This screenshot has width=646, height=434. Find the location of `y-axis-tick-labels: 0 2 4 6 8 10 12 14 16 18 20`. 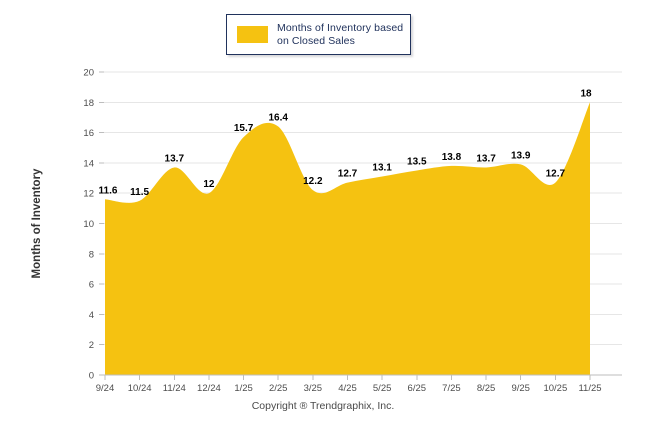

y-axis-tick-labels: 0 2 4 6 8 10 12 14 16 18 20 is located at coordinates (88, 225).